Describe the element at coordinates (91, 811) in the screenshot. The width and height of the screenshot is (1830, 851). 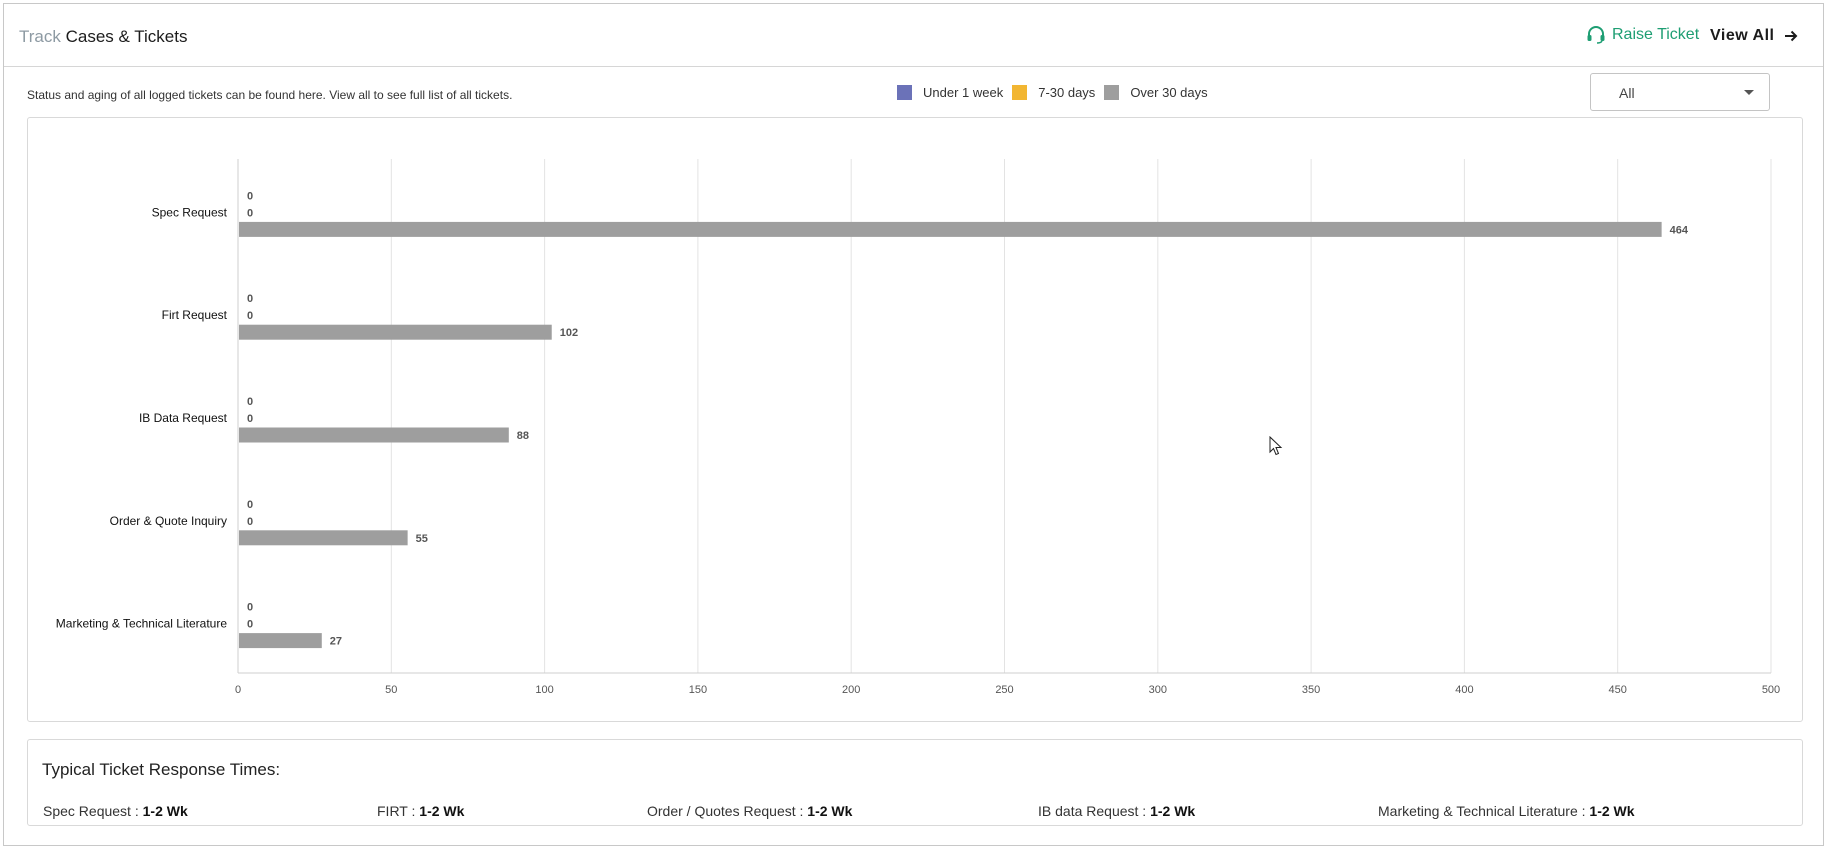
I see `response-label: Spec Request :` at that location.